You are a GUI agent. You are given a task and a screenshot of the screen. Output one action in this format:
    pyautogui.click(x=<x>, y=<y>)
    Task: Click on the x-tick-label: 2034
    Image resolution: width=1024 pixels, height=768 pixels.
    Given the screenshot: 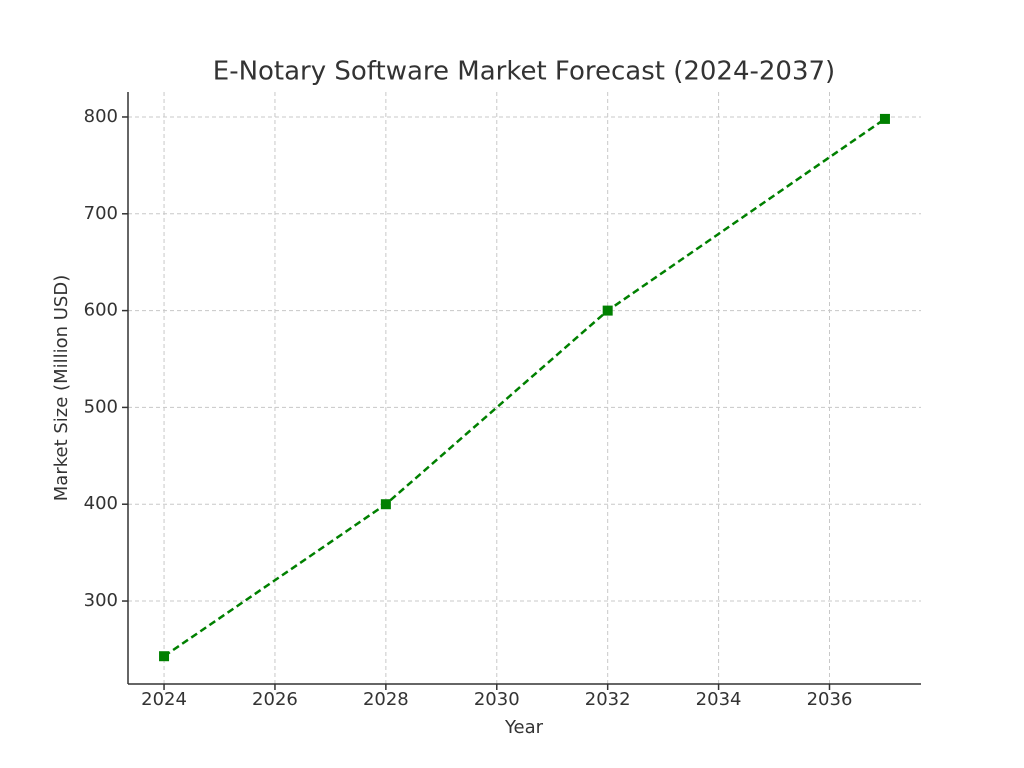 What is the action you would take?
    pyautogui.click(x=719, y=699)
    